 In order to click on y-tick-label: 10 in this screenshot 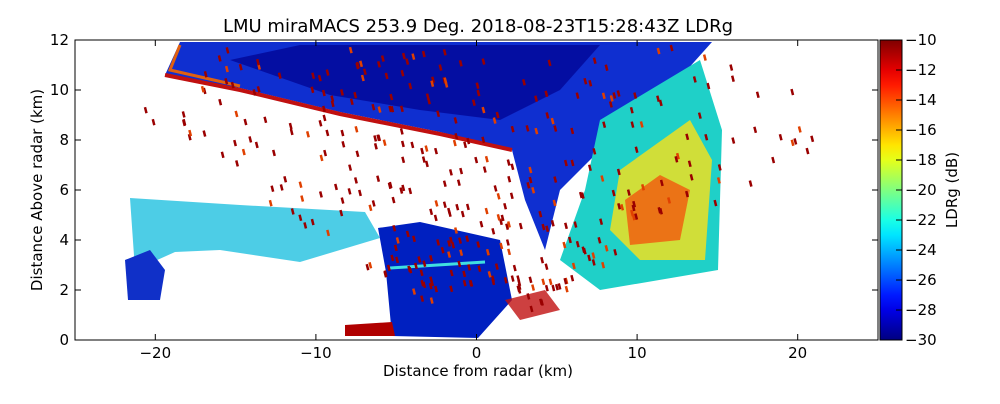, I will do `click(59, 90)`.